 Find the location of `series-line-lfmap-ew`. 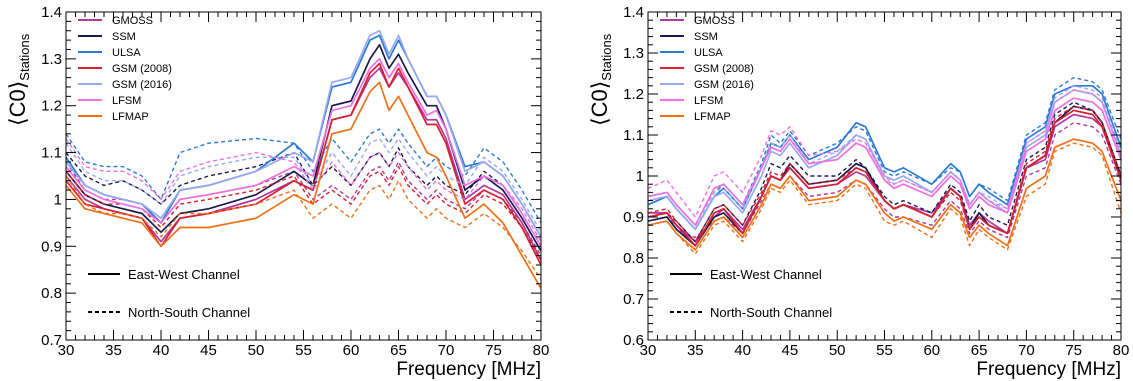

series-line-lfmap-ew is located at coordinates (884, 194).